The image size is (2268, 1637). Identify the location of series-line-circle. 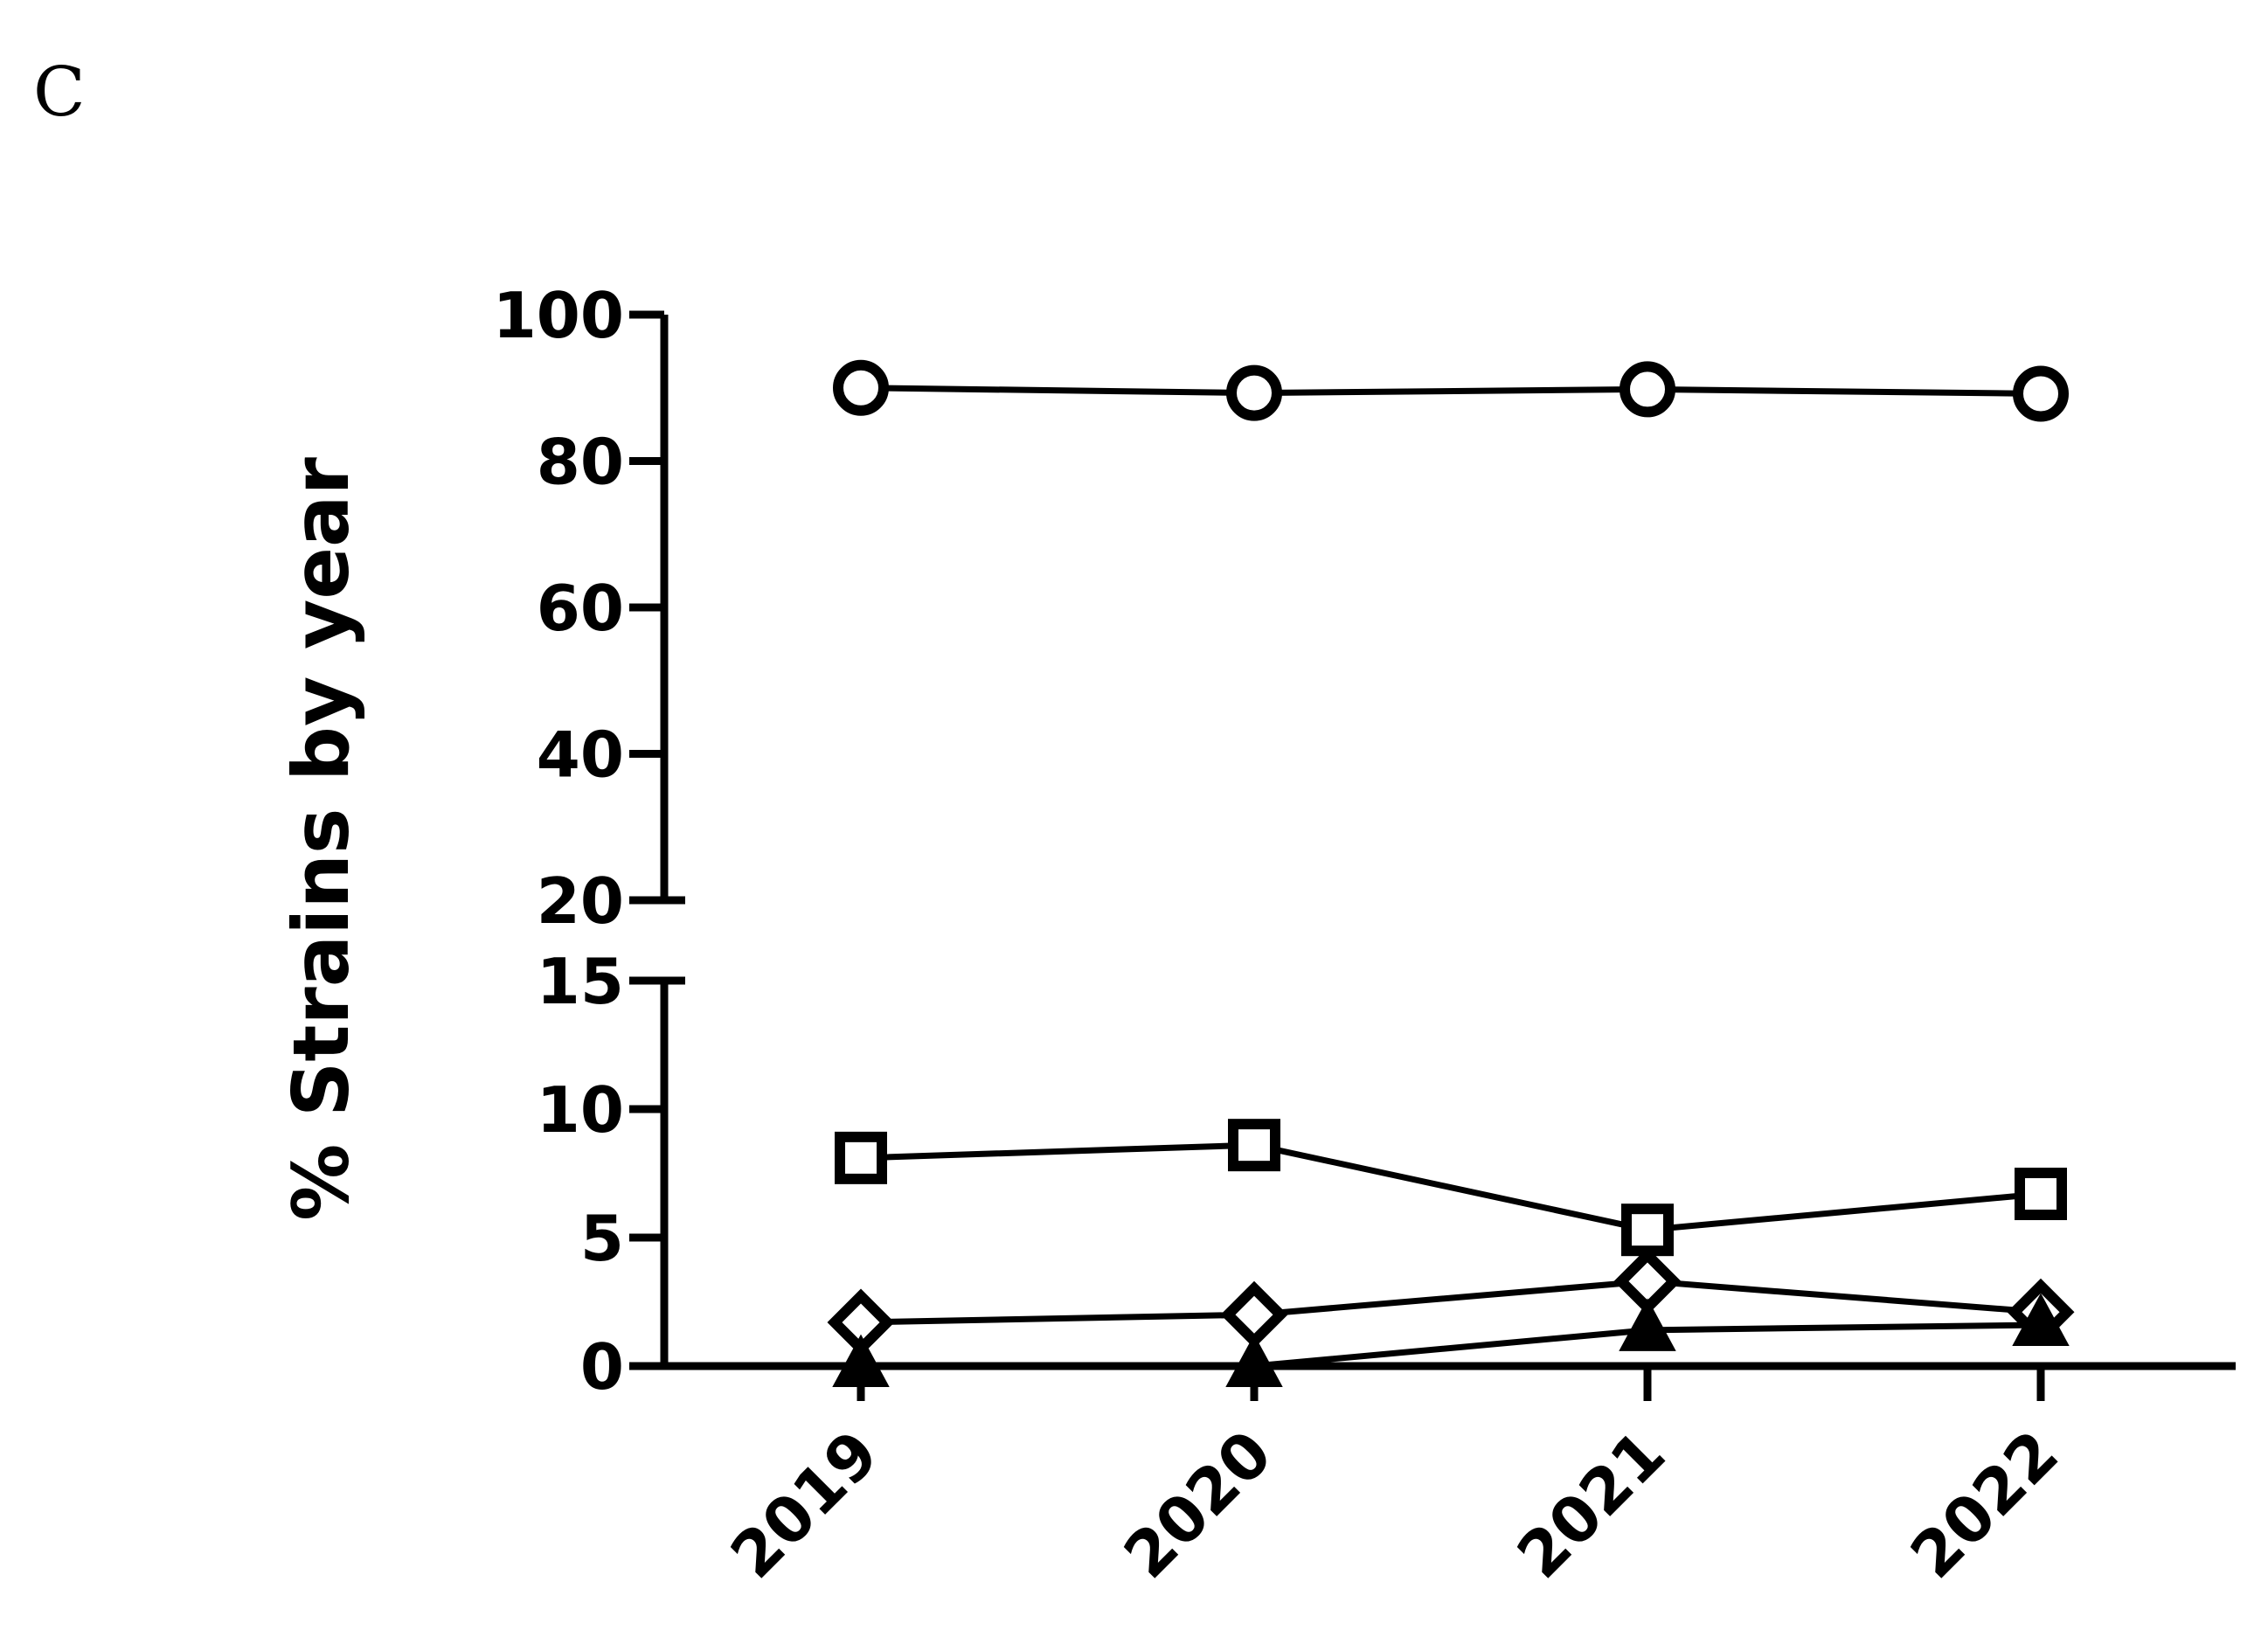
(1451, 391).